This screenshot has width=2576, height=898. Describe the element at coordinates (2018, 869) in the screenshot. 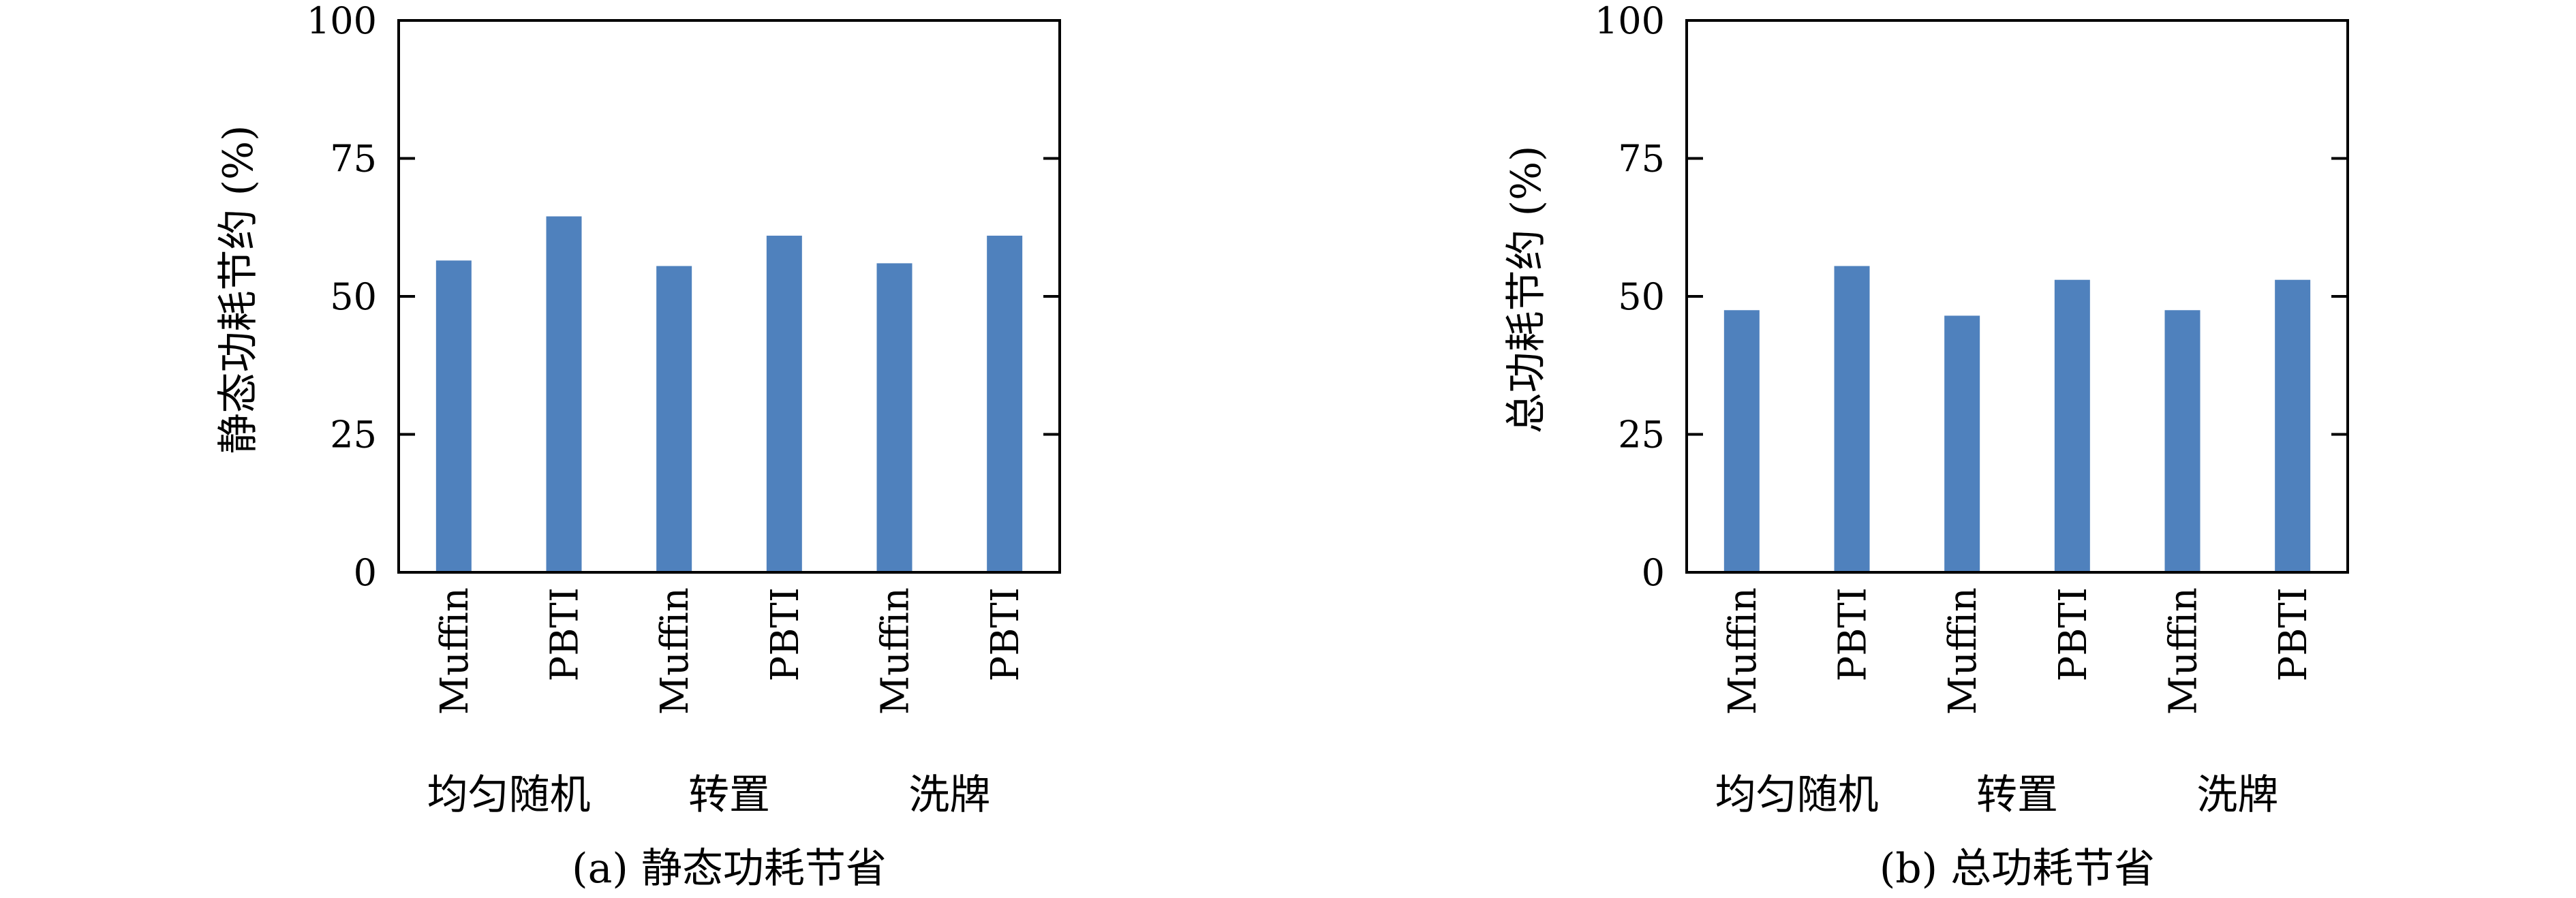

I see `chart-caption: (b) 总功耗节省` at that location.